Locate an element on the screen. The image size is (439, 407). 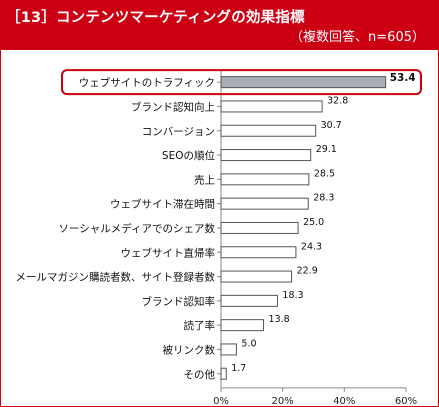
chart-title: ［13］コンテンツマーケティングの効果指標 is located at coordinates (155, 18).